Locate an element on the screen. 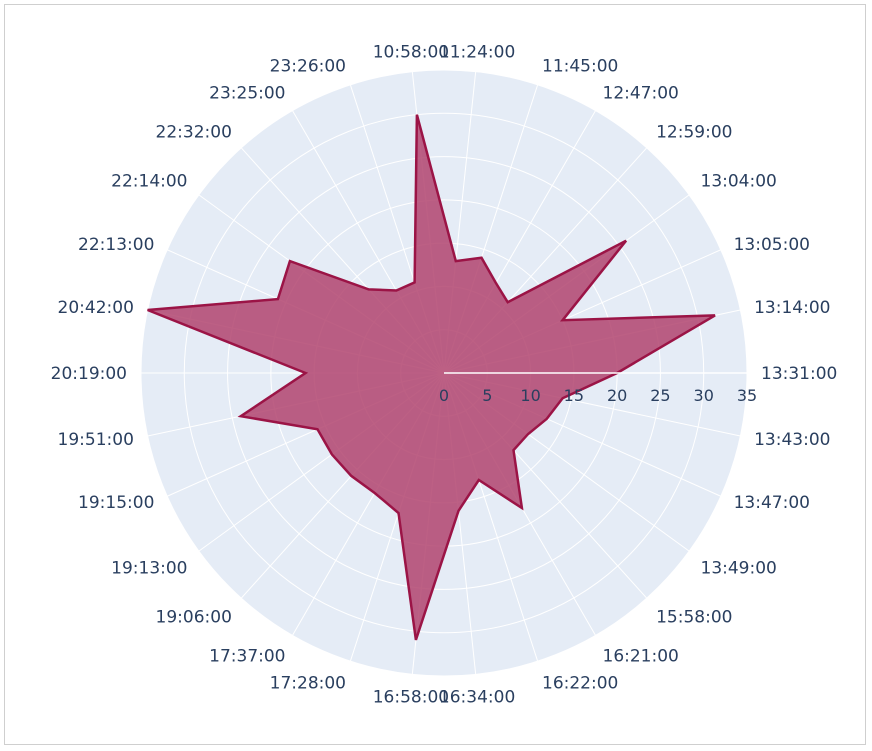 The image size is (872, 751). category-label: 13:14:00 is located at coordinates (792, 308).